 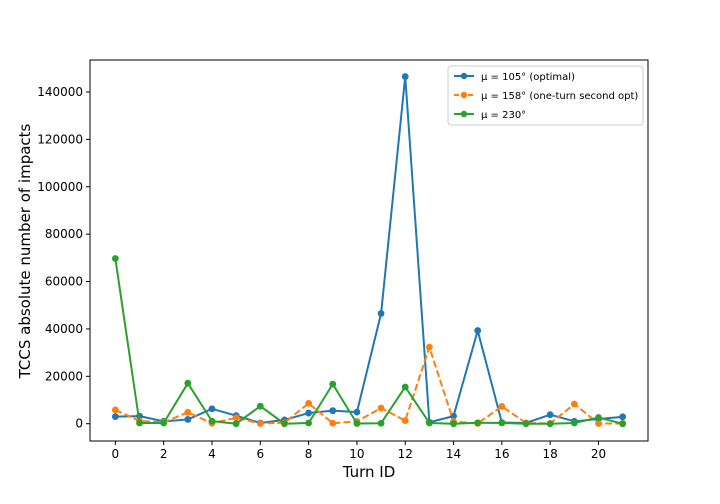 I want to click on y-tick-label: 60000, so click(x=64, y=282).